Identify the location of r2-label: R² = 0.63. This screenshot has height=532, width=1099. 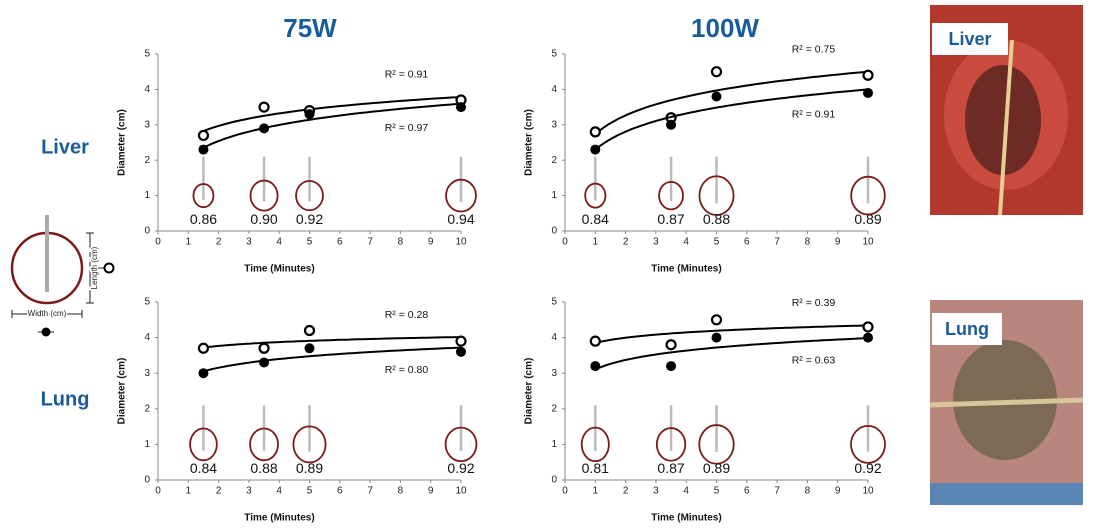
(814, 361).